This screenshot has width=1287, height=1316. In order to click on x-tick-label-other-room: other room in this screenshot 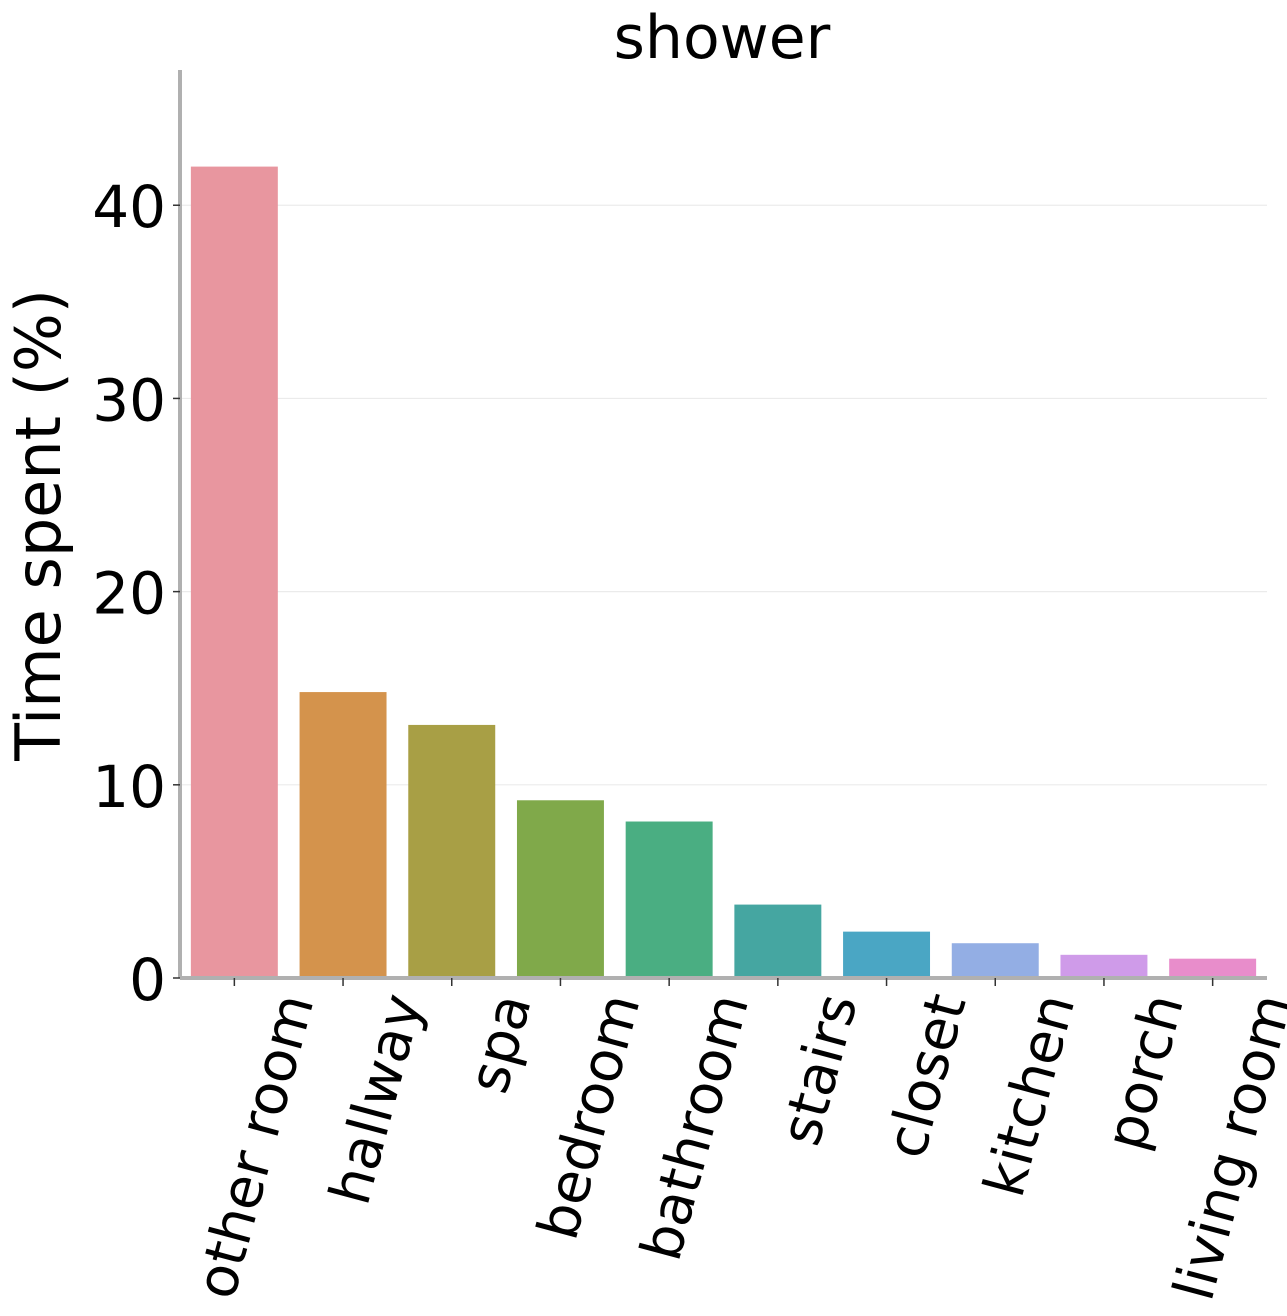, I will do `click(256, 1146)`.